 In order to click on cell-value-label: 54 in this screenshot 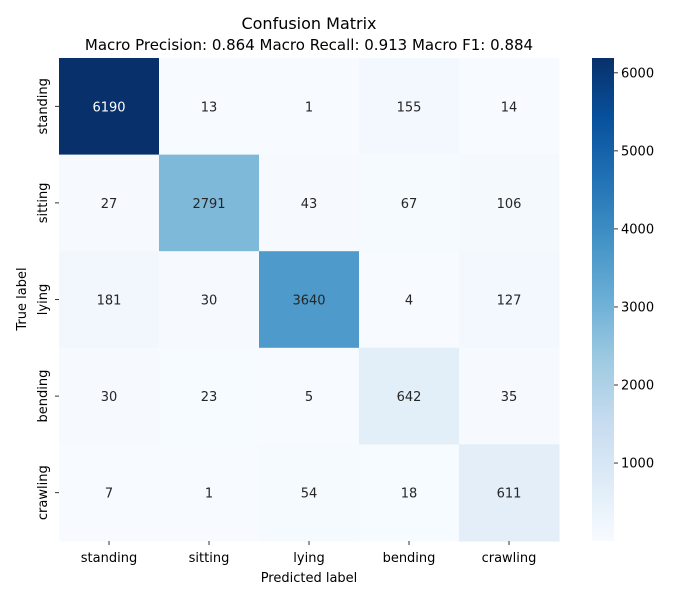, I will do `click(309, 494)`.